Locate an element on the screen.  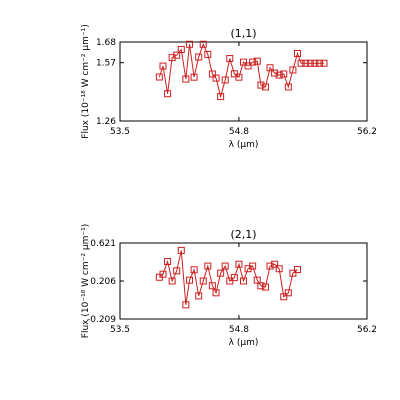
panel-2-xtick-label: 54.8 is located at coordinates (239, 330).